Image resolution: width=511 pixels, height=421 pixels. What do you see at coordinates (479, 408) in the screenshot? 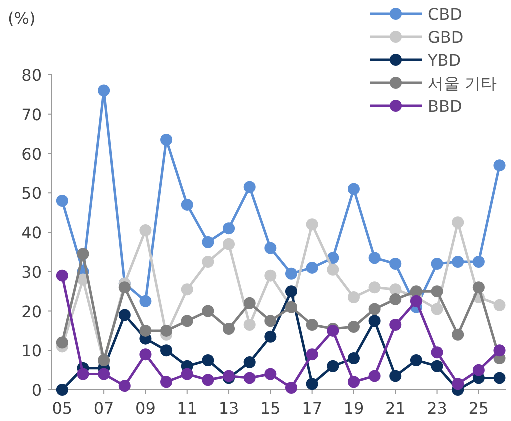
I see `x-tick-label: 25` at bounding box center [479, 408].